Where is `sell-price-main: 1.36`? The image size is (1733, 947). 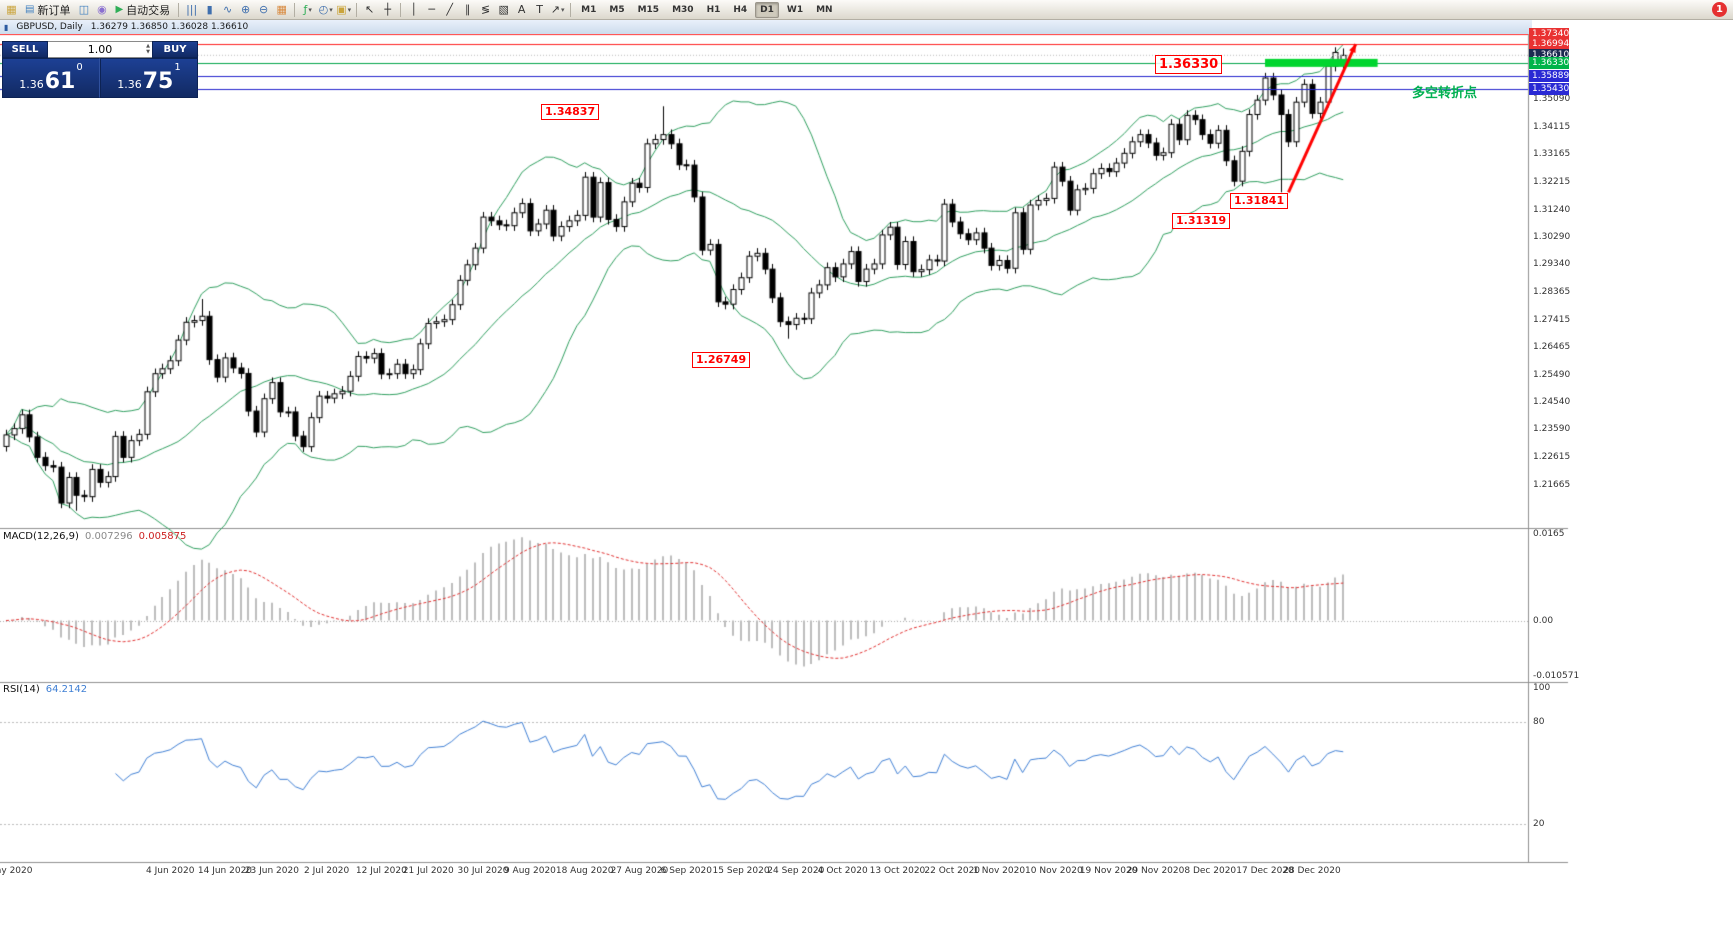 sell-price-main: 1.36 is located at coordinates (31, 84).